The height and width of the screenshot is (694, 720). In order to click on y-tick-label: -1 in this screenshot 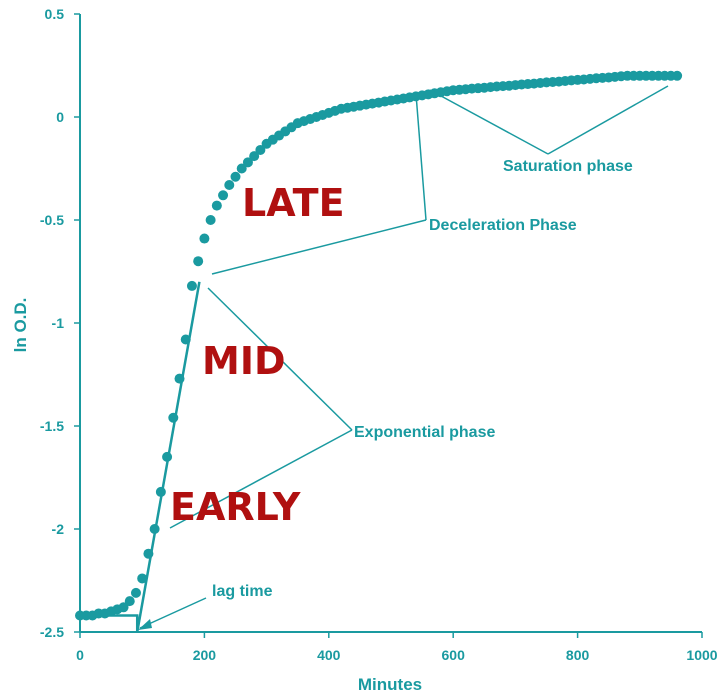, I will do `click(58, 323)`.